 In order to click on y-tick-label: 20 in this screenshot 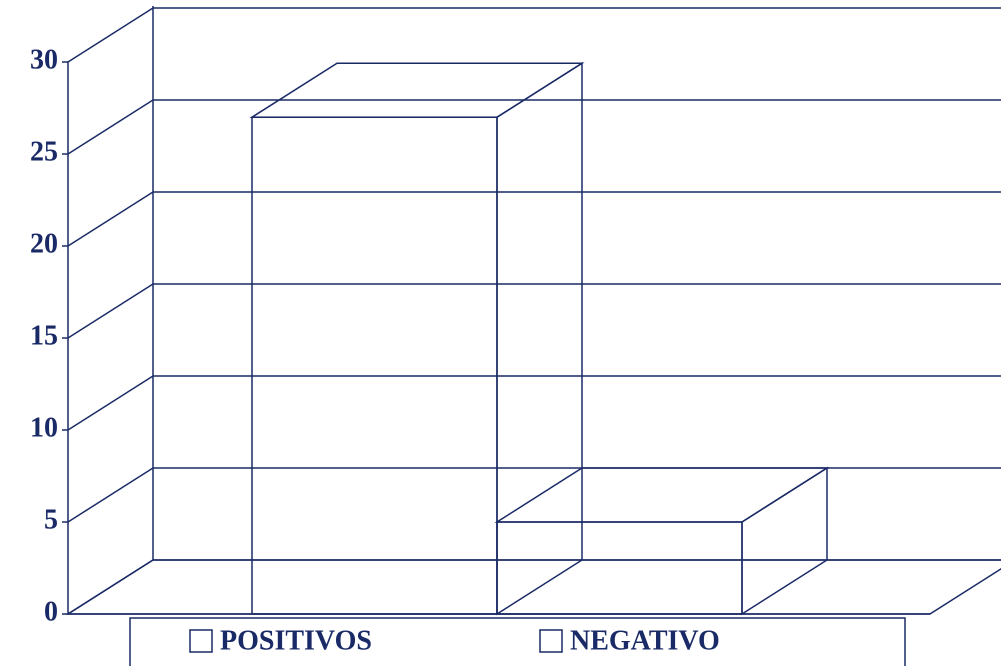, I will do `click(44, 243)`.